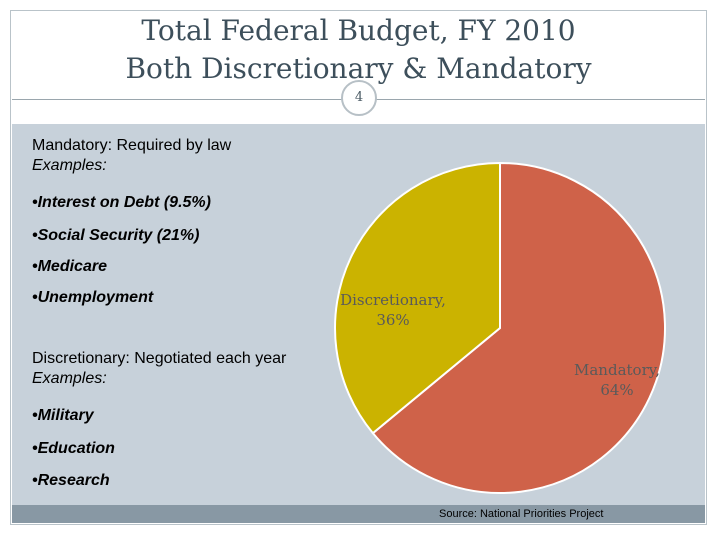  Describe the element at coordinates (359, 98) in the screenshot. I see `slide-number-badge: 4` at that location.